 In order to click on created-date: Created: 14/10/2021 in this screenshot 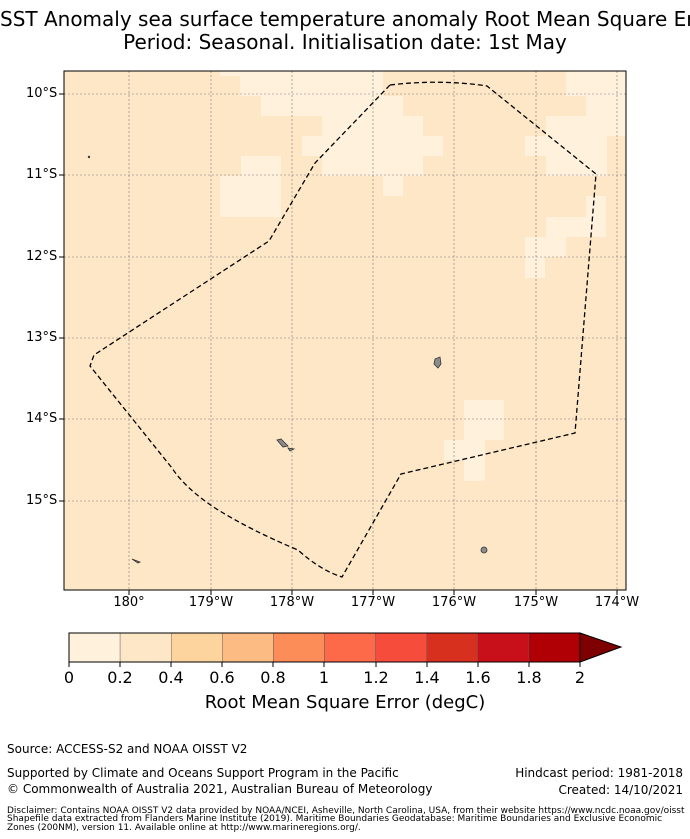, I will do `click(620, 790)`.